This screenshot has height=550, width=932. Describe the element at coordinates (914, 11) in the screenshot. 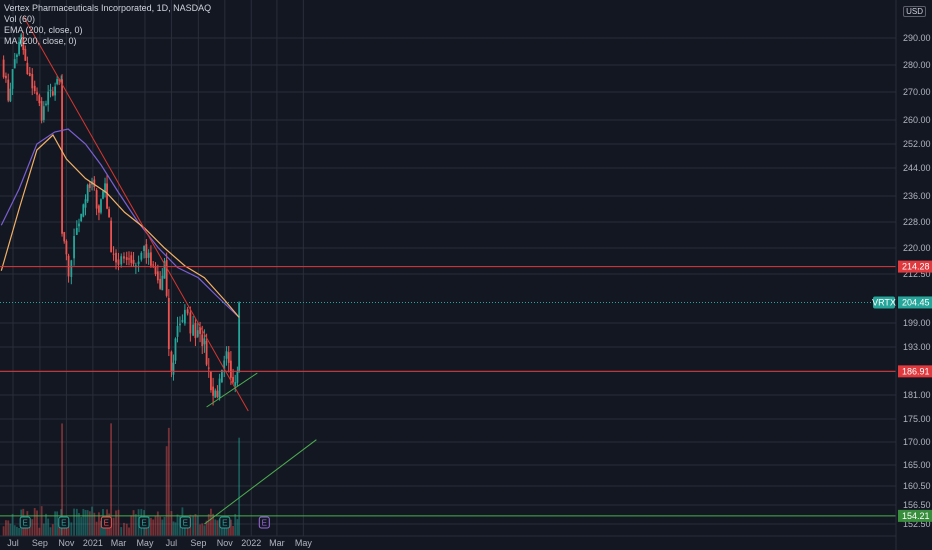

I see `currency-label: USD` at that location.